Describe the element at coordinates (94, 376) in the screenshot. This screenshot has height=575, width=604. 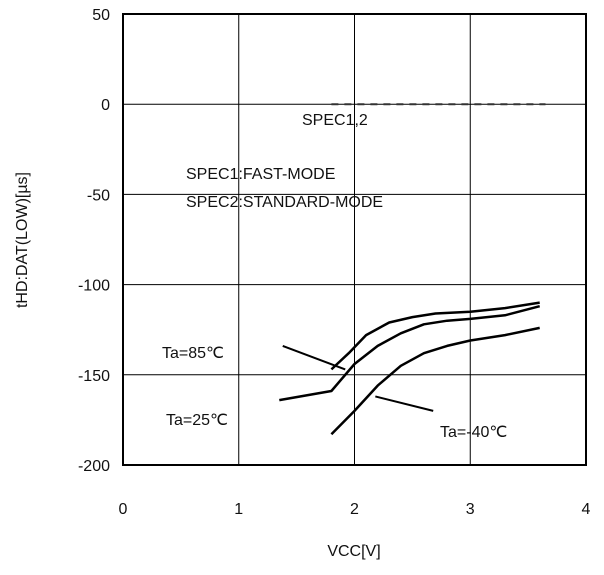
I see `y-tick-label: -150` at that location.